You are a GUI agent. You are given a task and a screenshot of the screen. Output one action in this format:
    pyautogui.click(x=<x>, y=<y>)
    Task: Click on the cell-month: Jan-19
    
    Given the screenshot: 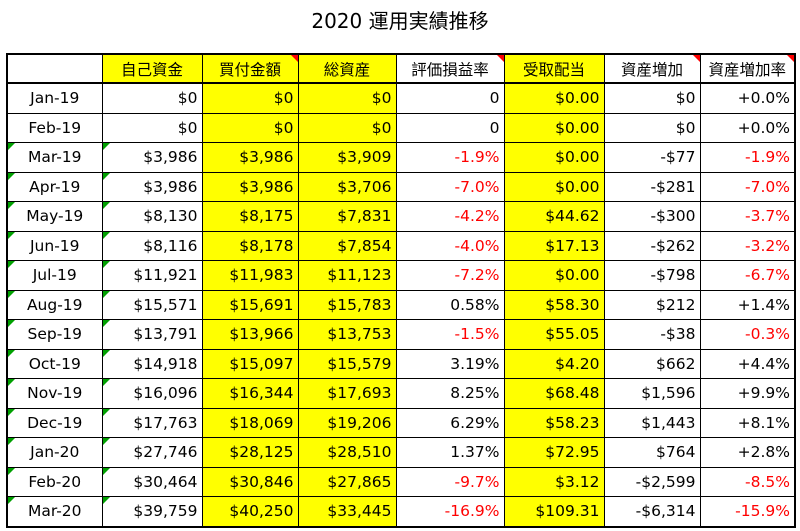 What is the action you would take?
    pyautogui.click(x=54, y=98)
    